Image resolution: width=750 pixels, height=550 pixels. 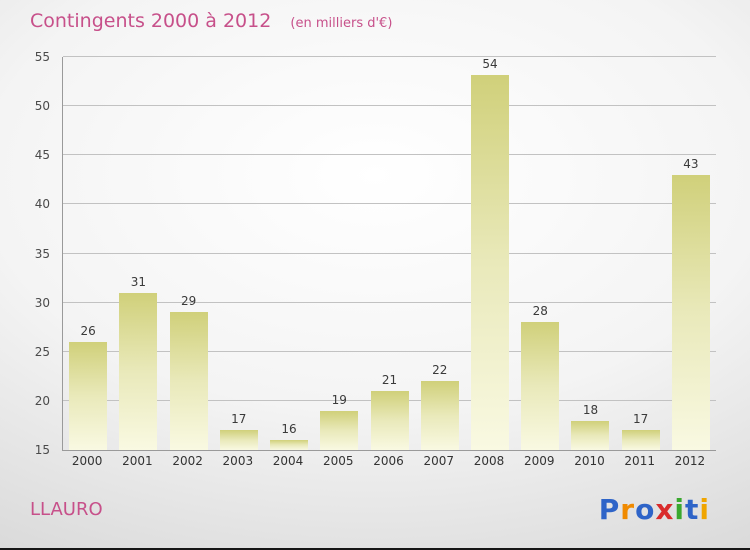 What do you see at coordinates (42, 400) in the screenshot?
I see `y-tick-label: 20` at bounding box center [42, 400].